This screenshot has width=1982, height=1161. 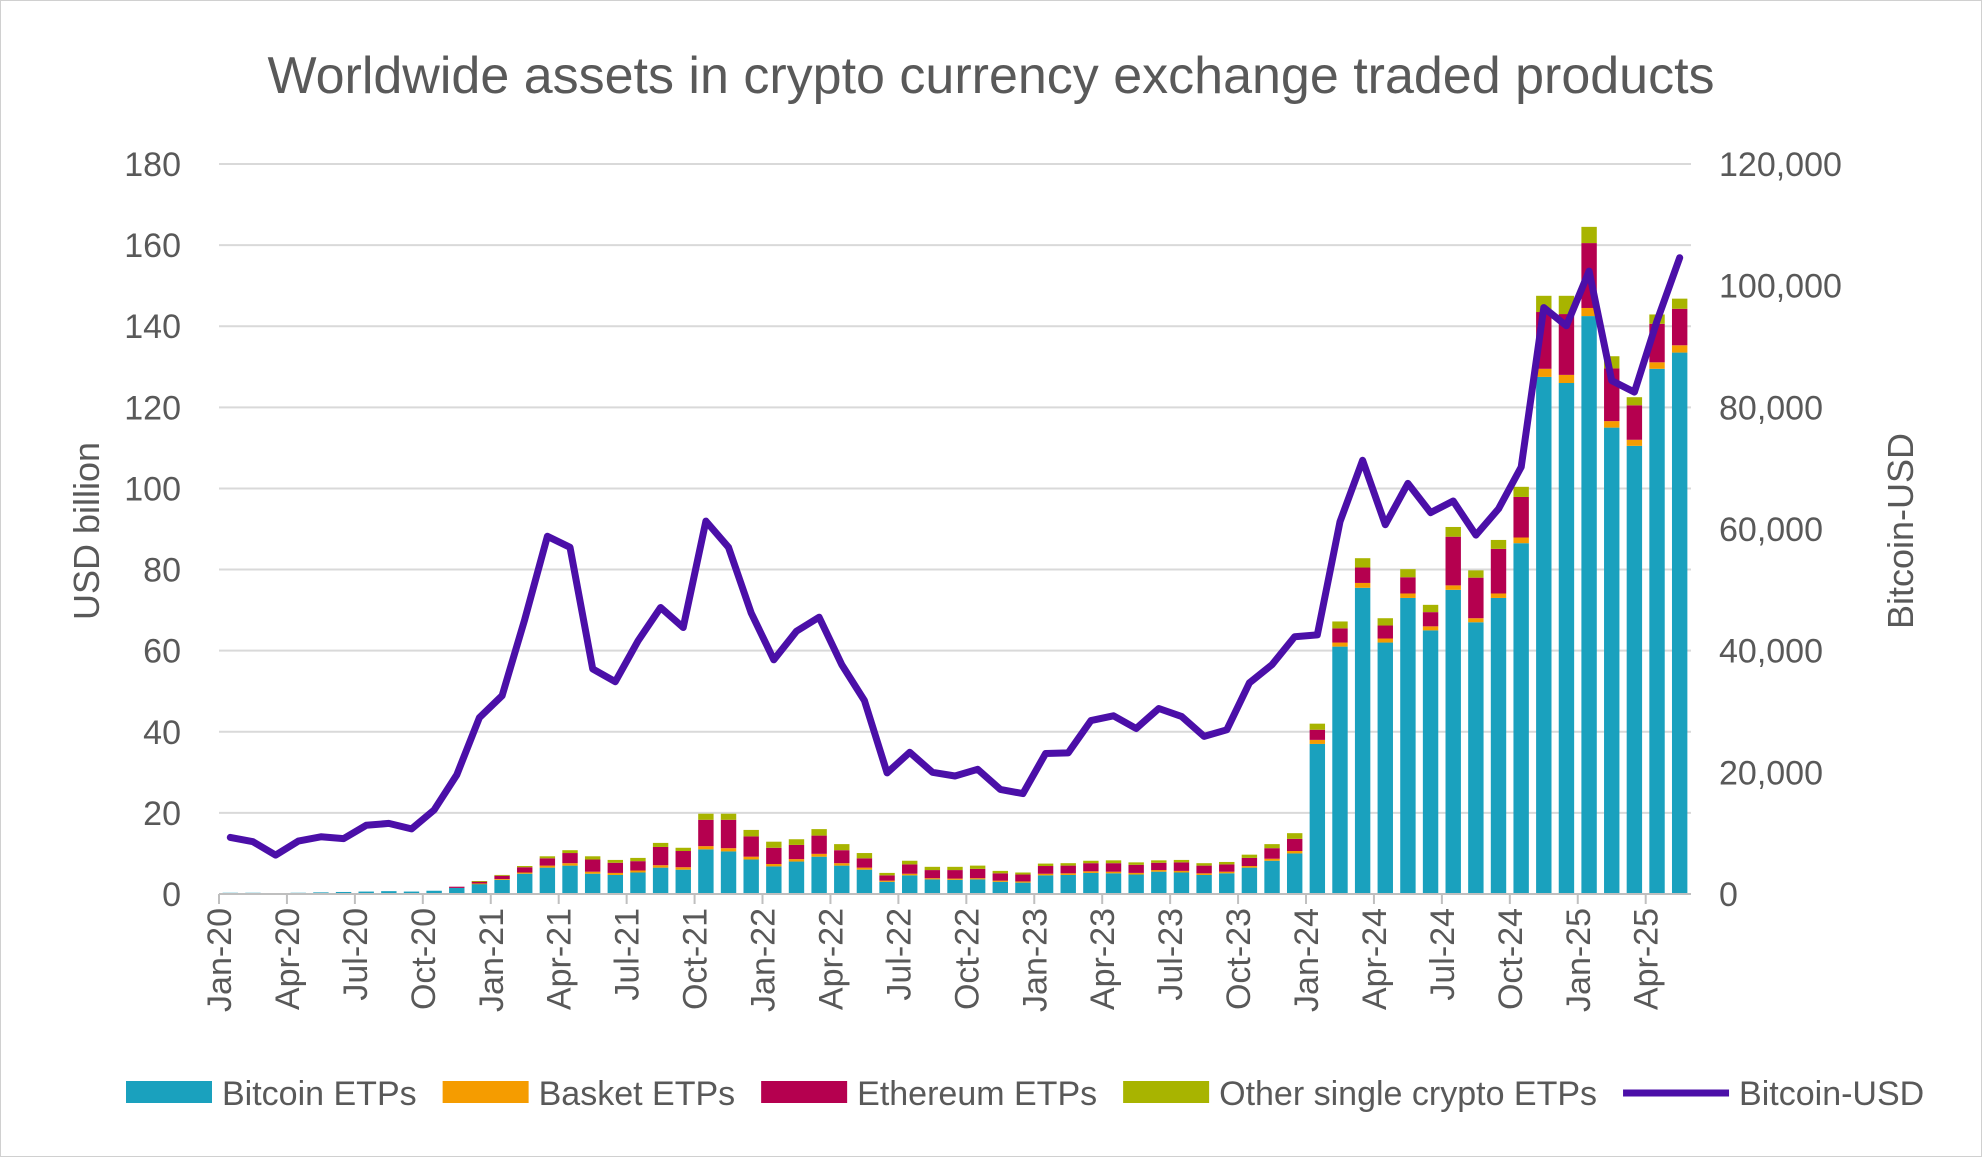 What do you see at coordinates (152, 489) in the screenshot?
I see `y-tick-label: 100` at bounding box center [152, 489].